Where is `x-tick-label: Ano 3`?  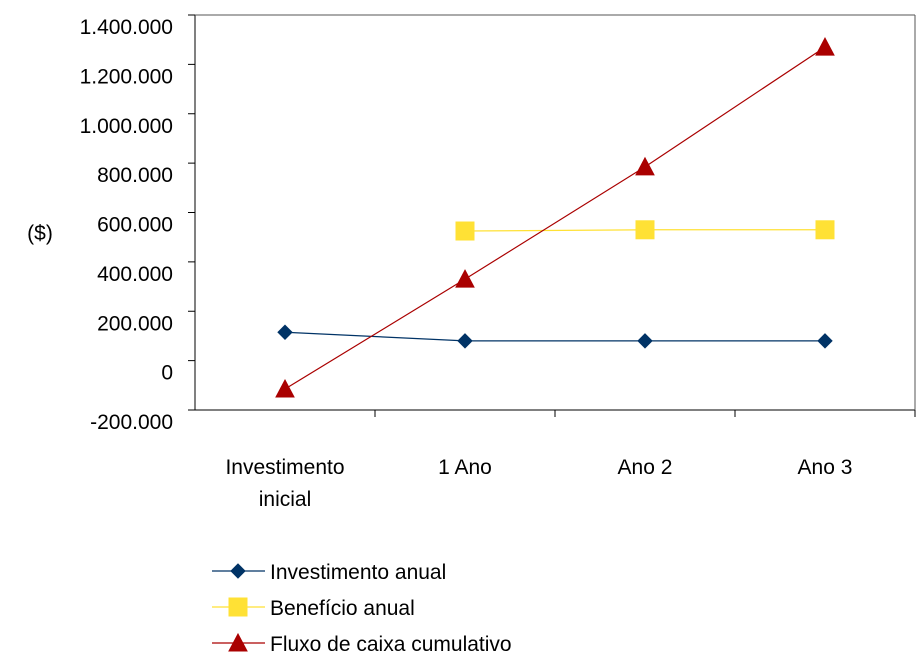 x-tick-label: Ano 3 is located at coordinates (825, 467).